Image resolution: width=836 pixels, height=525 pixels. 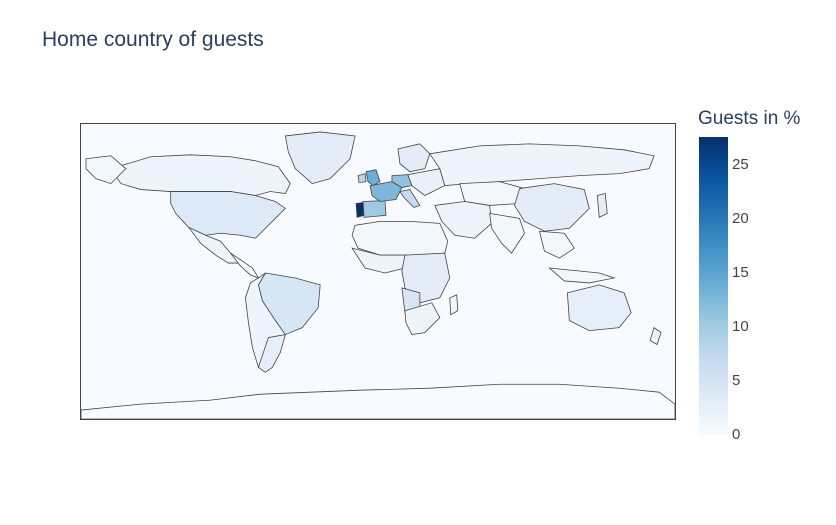 I want to click on region-alaska, so click(x=106, y=170).